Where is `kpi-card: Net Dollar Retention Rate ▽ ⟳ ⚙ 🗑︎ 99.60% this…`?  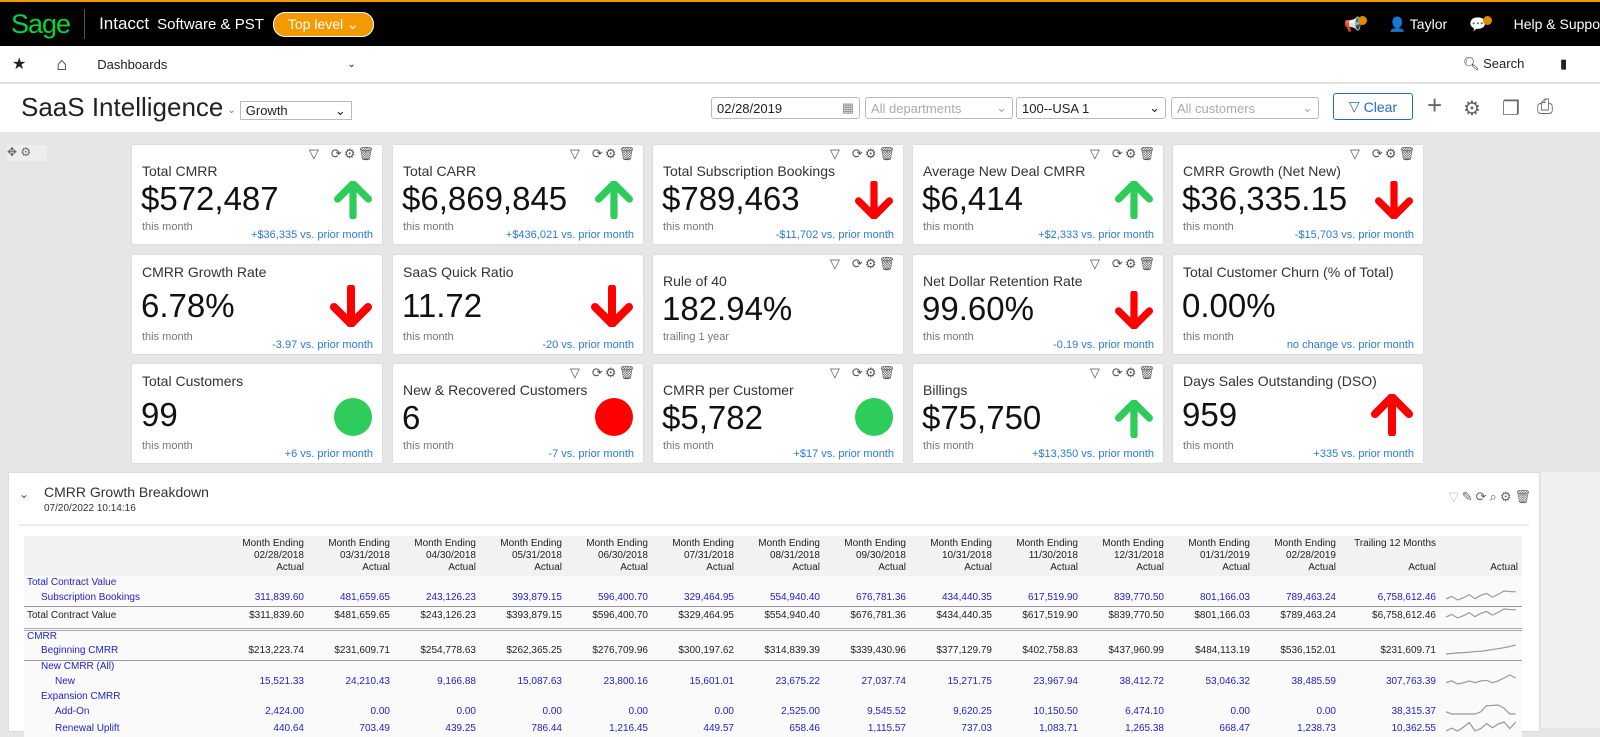
kpi-card: Net Dollar Retention Rate ▽ ⟳ ⚙ 🗑︎ 99.60% this… is located at coordinates (1038, 304).